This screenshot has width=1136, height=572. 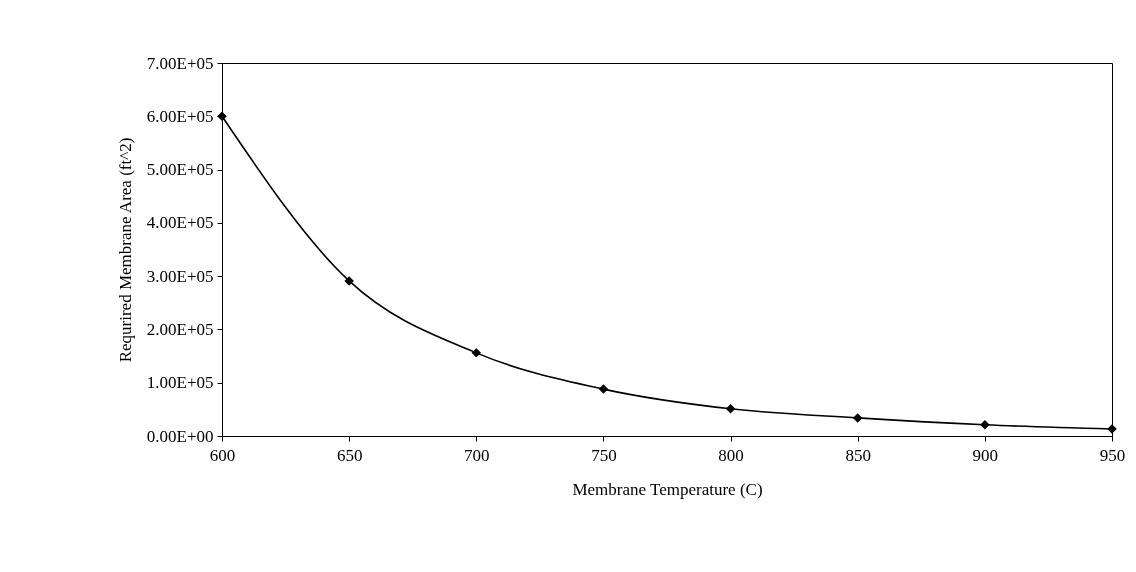 I want to click on y-tick-label: 2.00E+05, so click(x=180, y=329).